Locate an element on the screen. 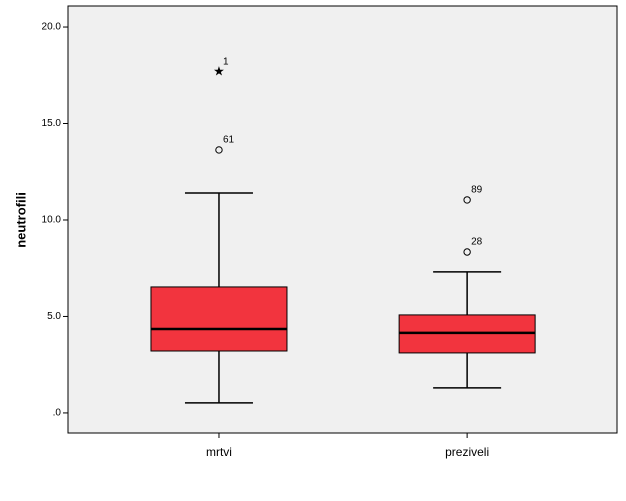 This screenshot has width=626, height=501. outlier-label: 1 is located at coordinates (226, 62).